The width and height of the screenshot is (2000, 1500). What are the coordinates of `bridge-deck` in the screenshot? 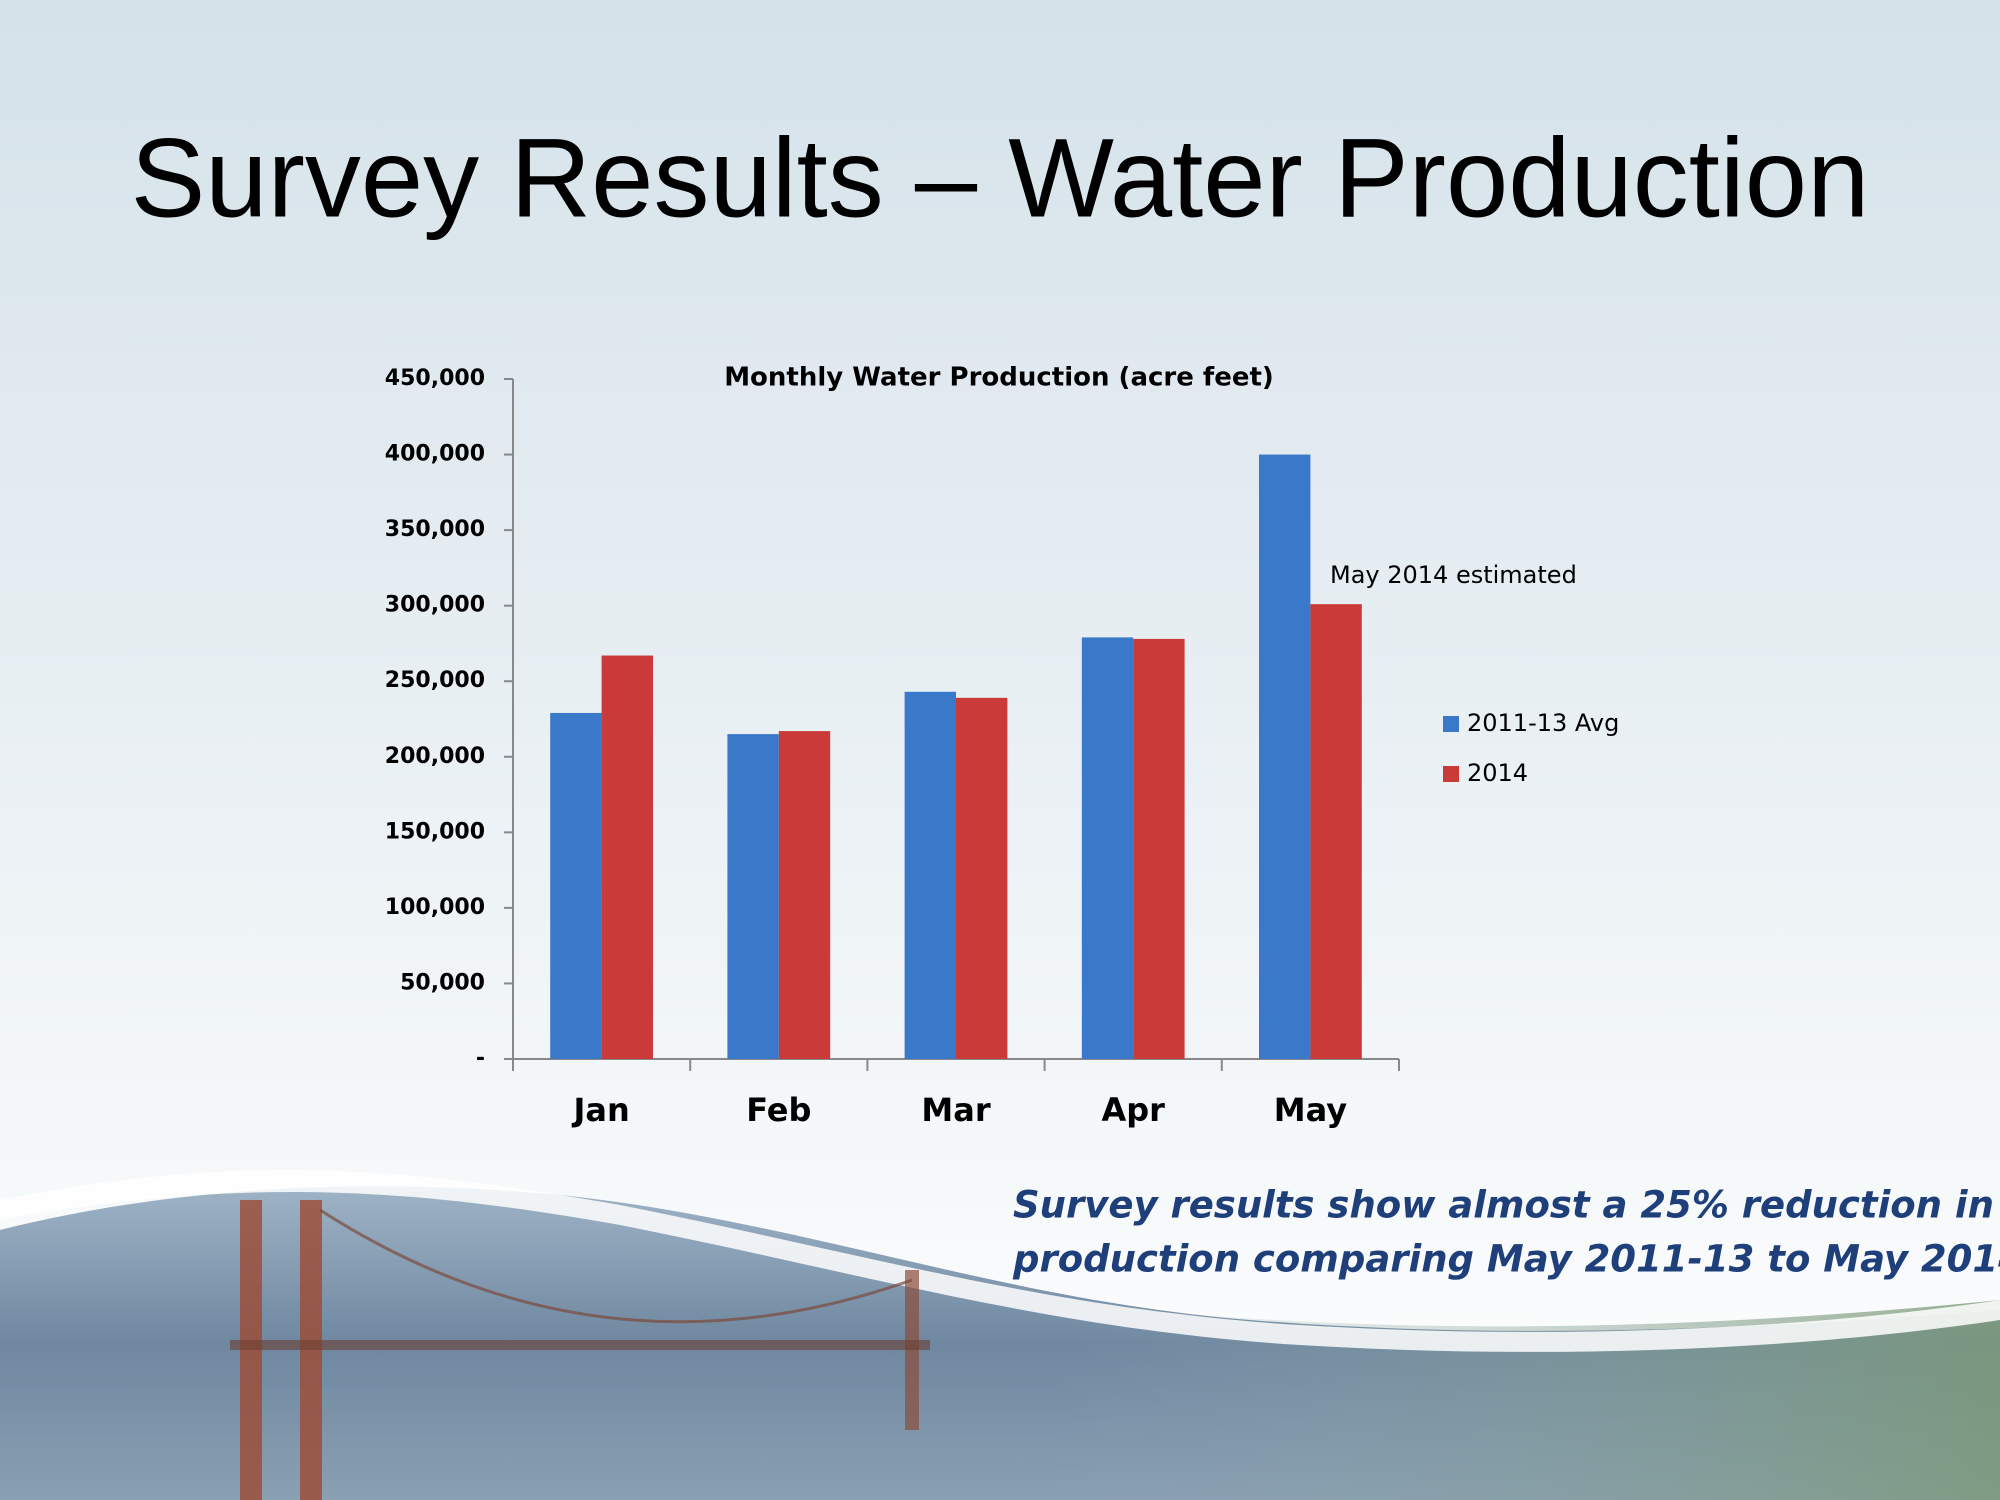 It's located at (580, 1345).